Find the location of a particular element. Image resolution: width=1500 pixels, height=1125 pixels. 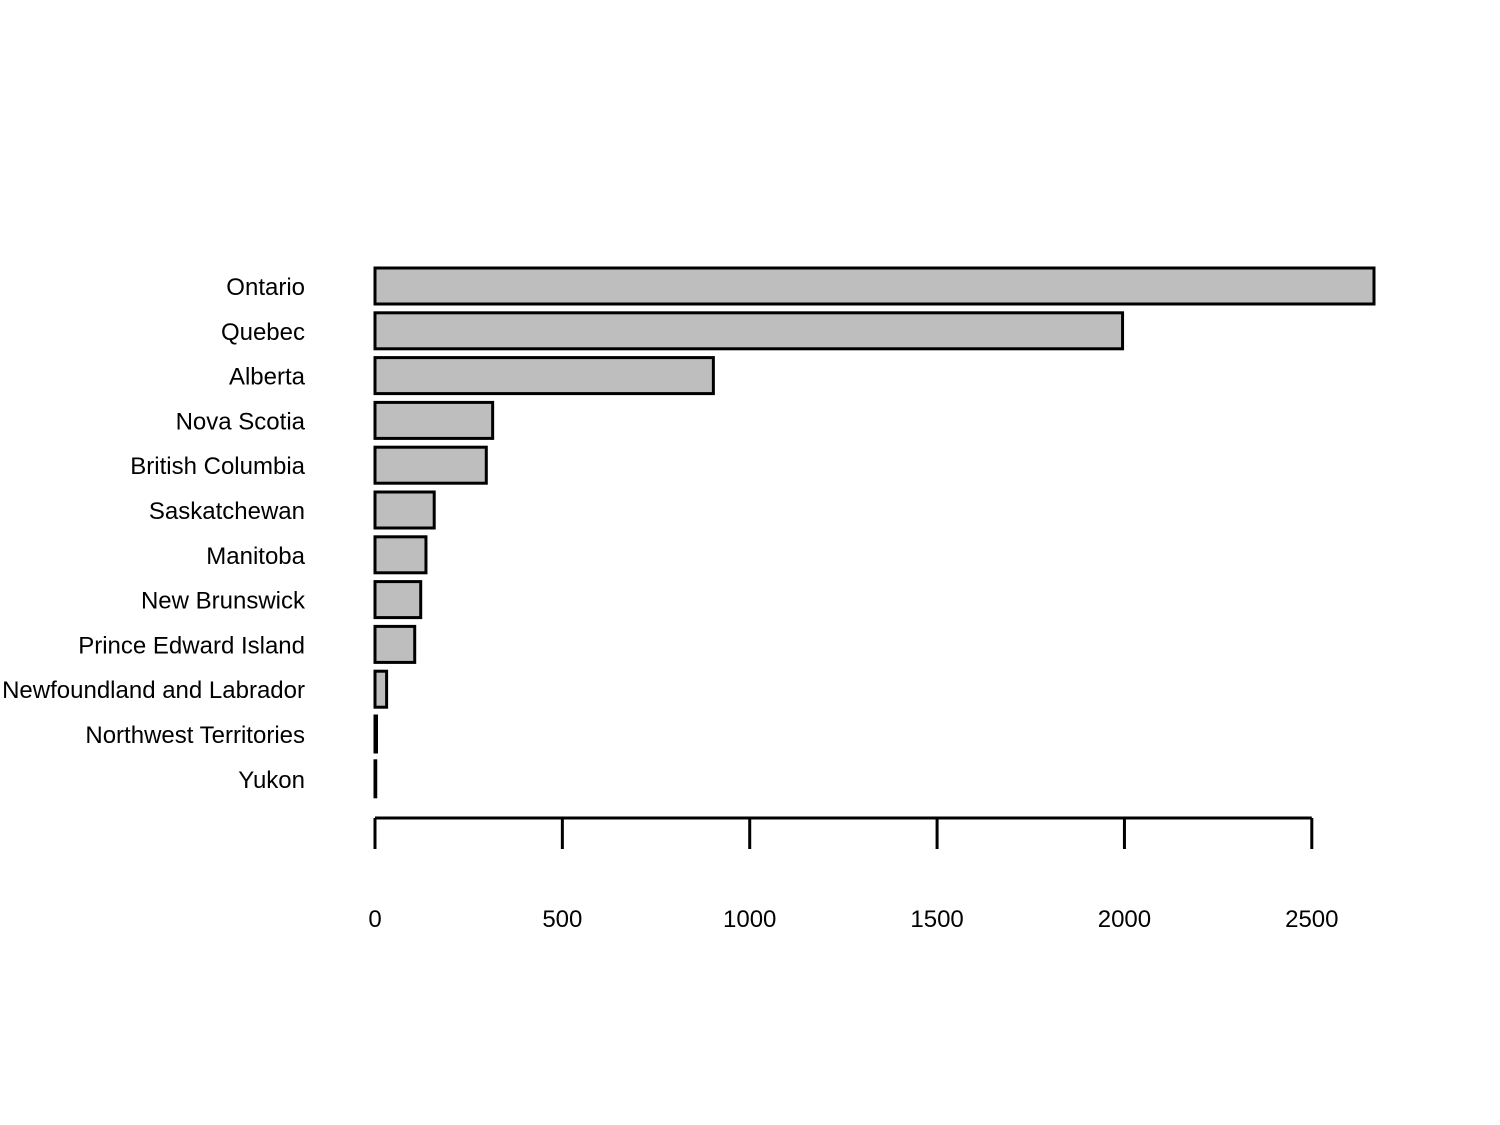

category-label-newfoundland-and-labrador: Newfoundland and Labrador is located at coordinates (153, 690).